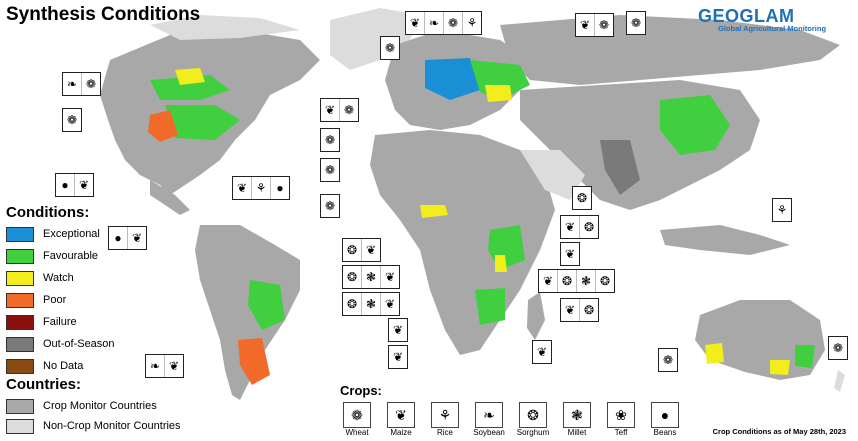 Image resolution: width=858 pixels, height=441 pixels. What do you see at coordinates (58, 278) in the screenshot?
I see `legend-label: Watch` at bounding box center [58, 278].